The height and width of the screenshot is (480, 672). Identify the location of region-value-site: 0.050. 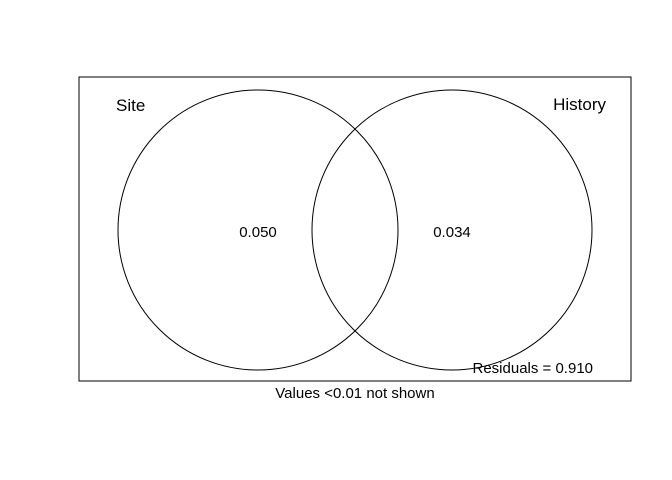
(258, 232).